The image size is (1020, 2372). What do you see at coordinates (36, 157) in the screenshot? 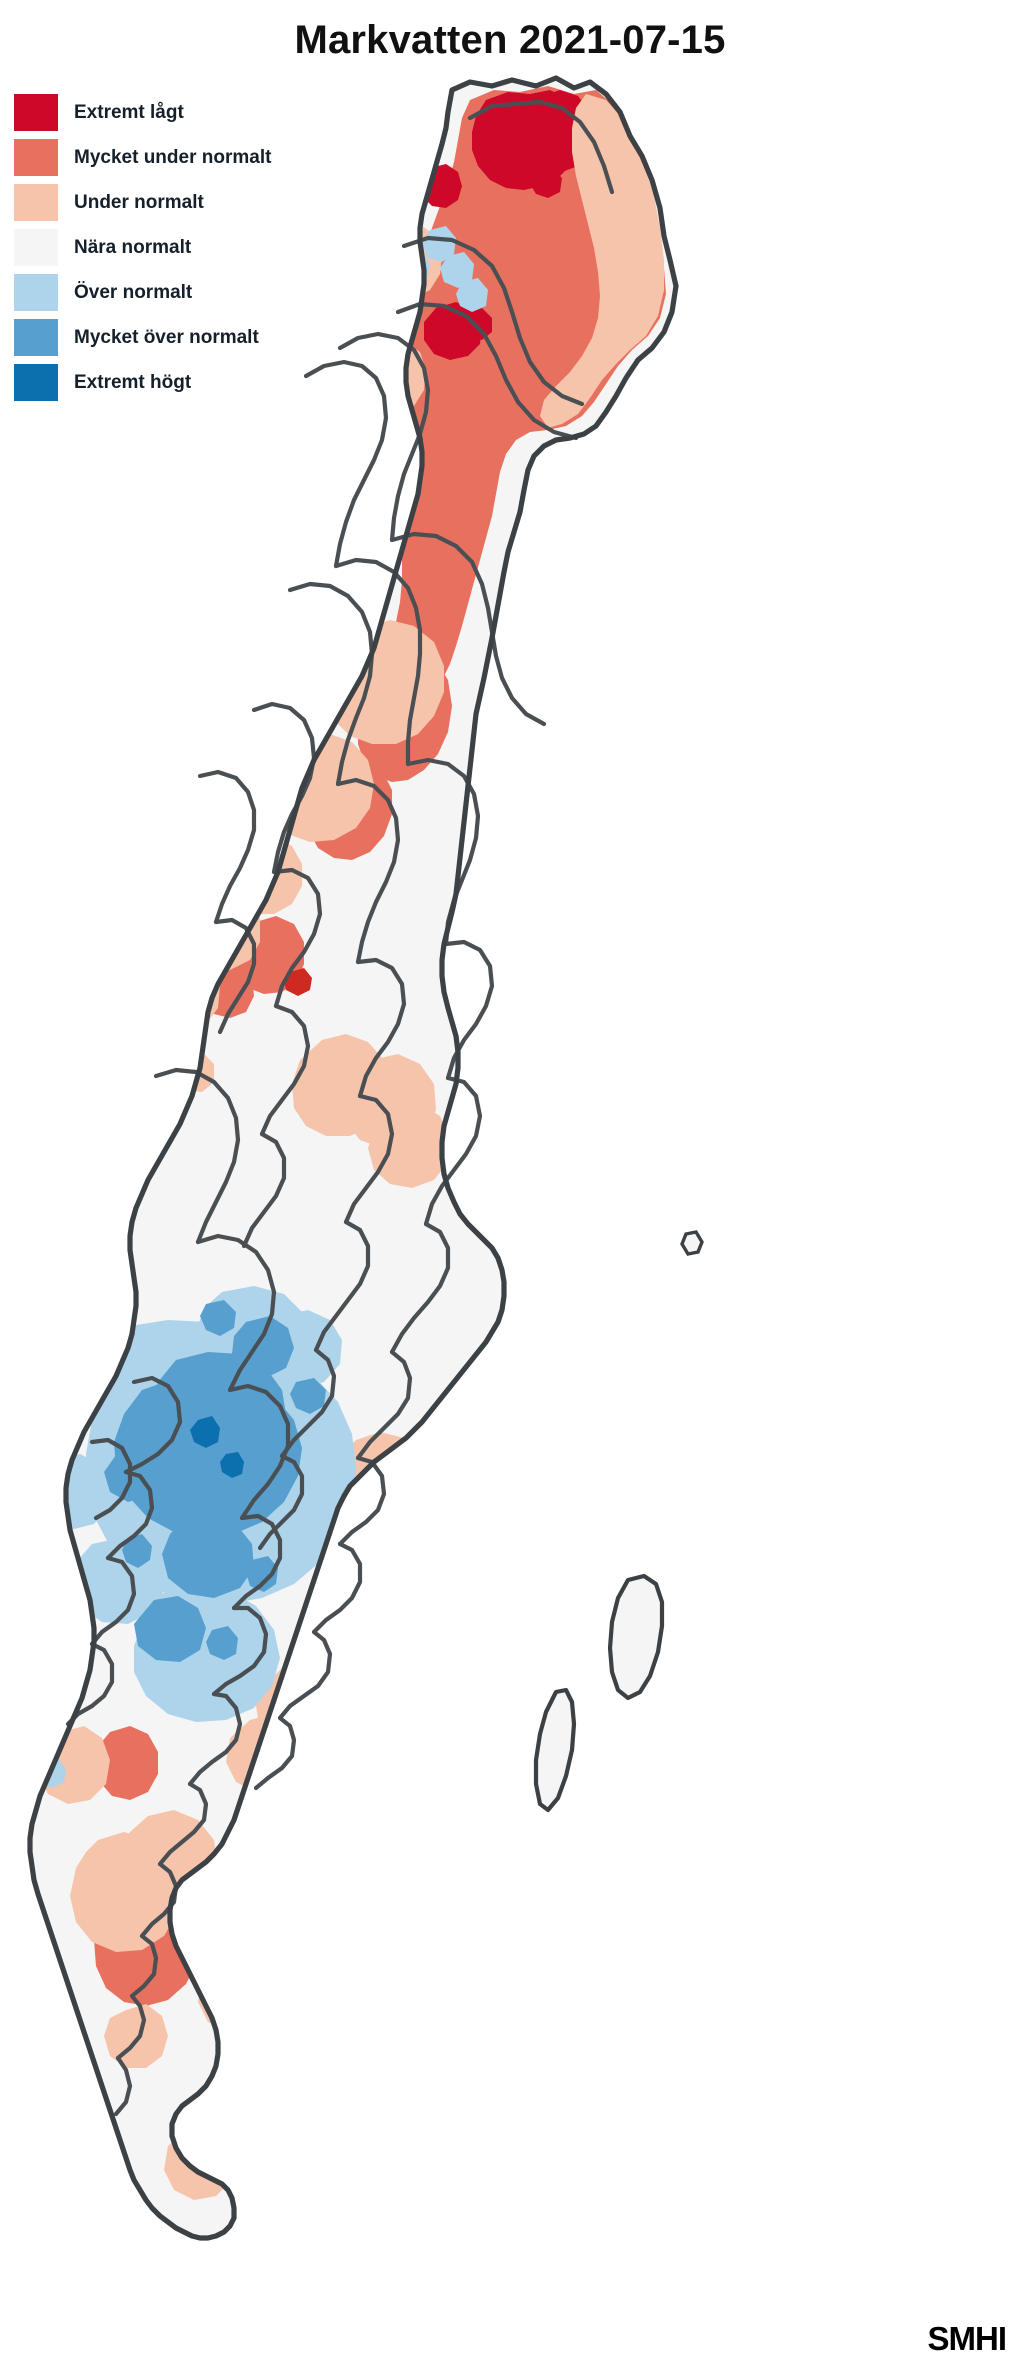
I see `legend-swatch-mycket-under-normalt` at bounding box center [36, 157].